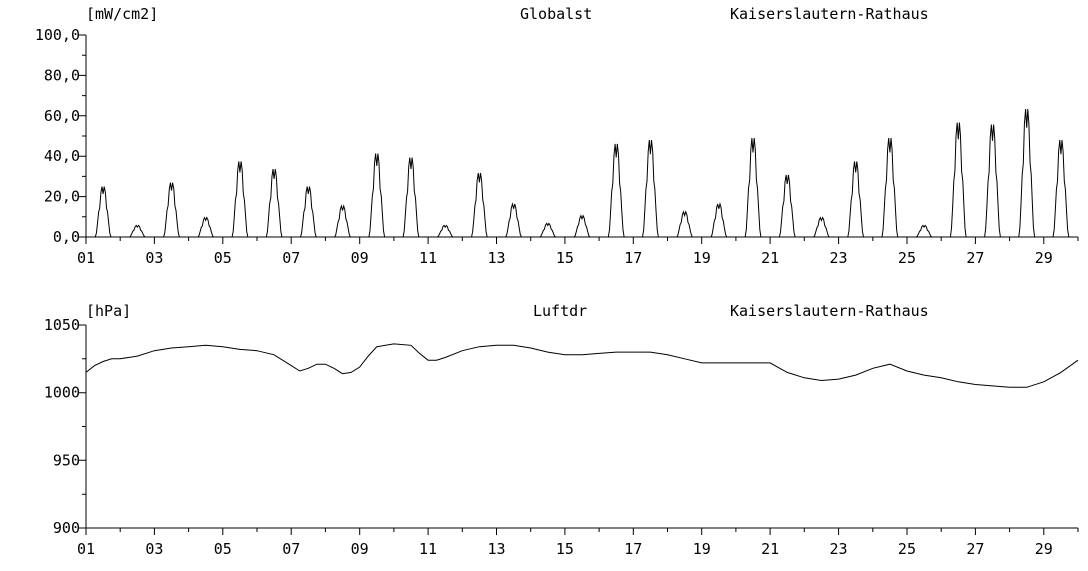  What do you see at coordinates (839, 258) in the screenshot?
I see `chart1-x-tick-label: 23` at bounding box center [839, 258].